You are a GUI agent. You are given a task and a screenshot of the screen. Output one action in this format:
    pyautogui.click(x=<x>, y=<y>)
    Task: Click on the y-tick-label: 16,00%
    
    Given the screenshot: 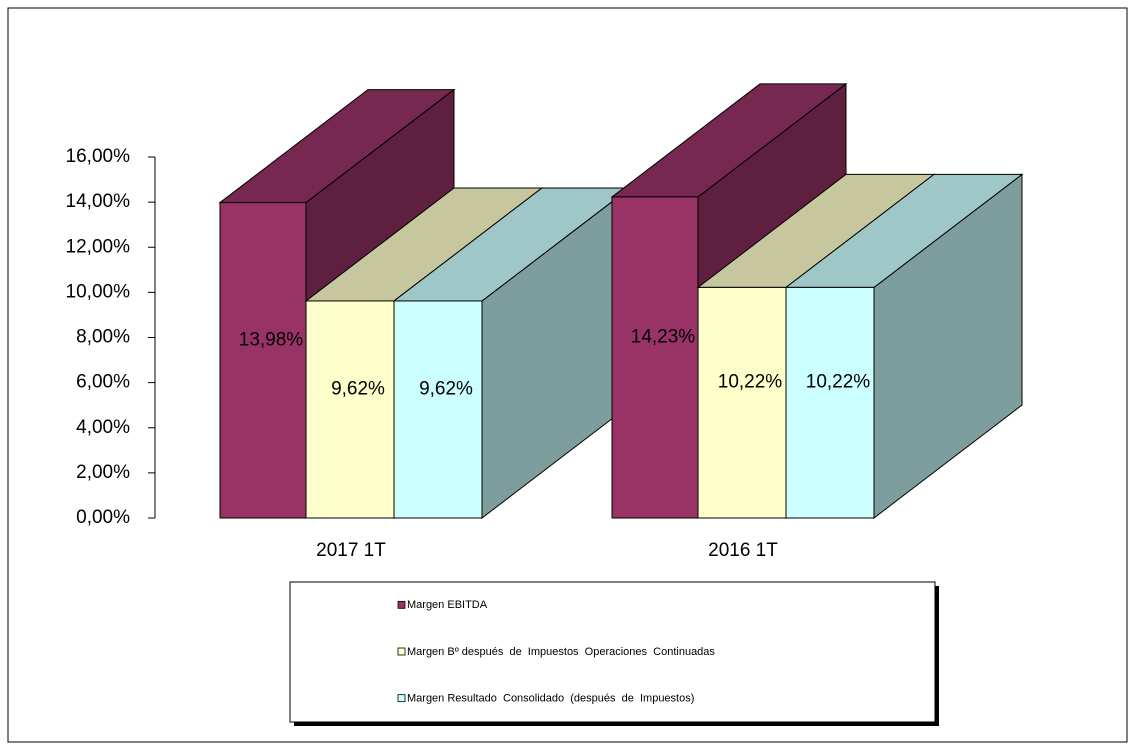 What is the action you would take?
    pyautogui.click(x=98, y=156)
    